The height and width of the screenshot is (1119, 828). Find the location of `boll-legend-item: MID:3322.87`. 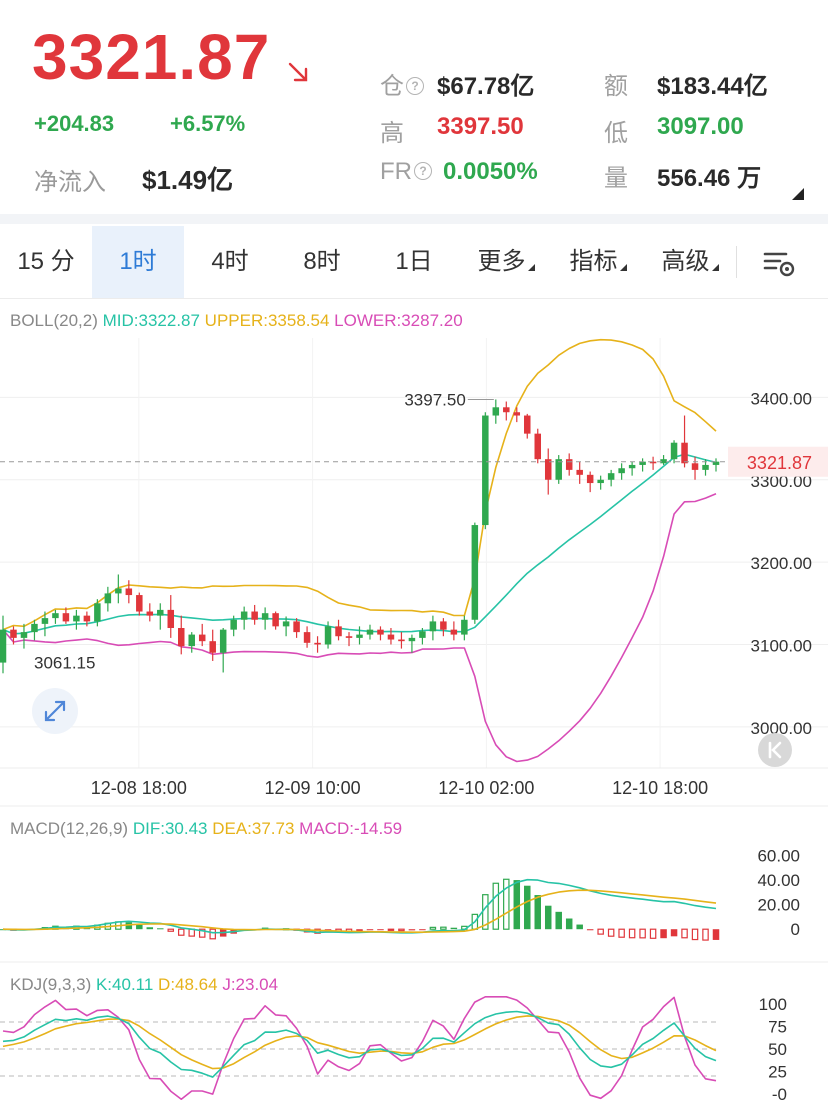

boll-legend-item: MID:3322.87 is located at coordinates (149, 320).